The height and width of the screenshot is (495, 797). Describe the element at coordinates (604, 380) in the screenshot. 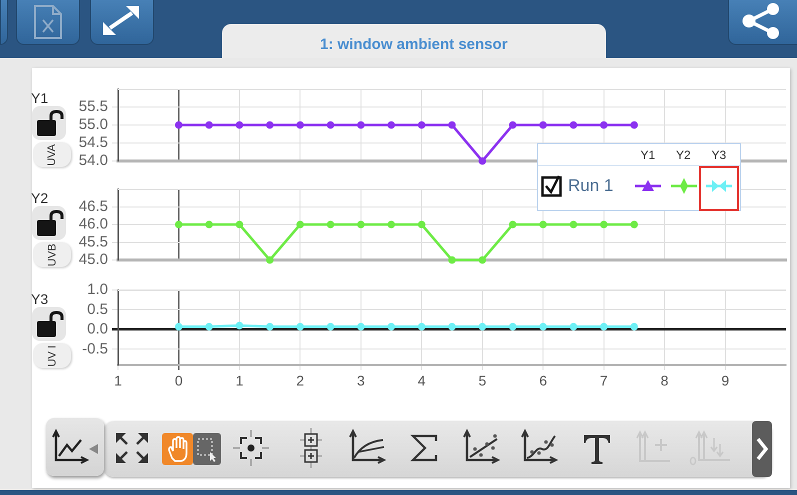

I see `x-tick-label: 7` at that location.